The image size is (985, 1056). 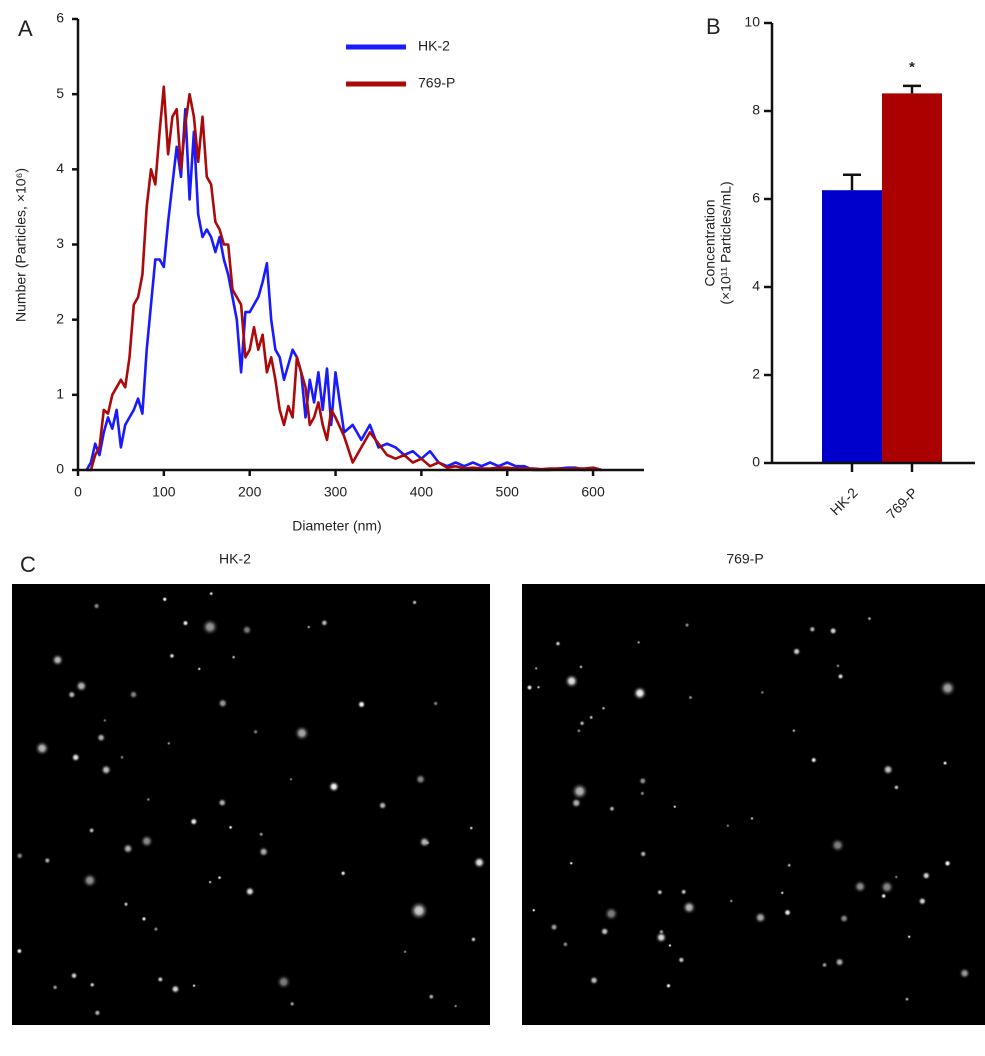 I want to click on y-tick-label: 1, so click(x=60, y=394).